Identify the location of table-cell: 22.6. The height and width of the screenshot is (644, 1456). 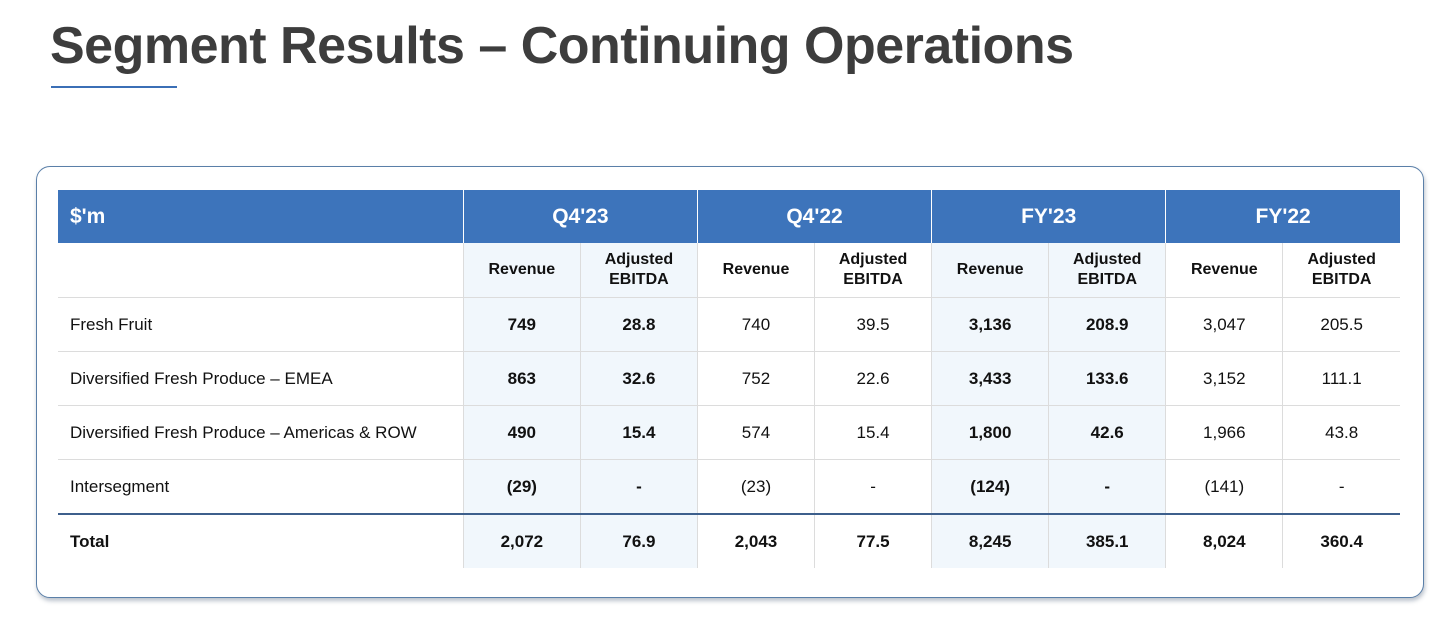
(873, 378).